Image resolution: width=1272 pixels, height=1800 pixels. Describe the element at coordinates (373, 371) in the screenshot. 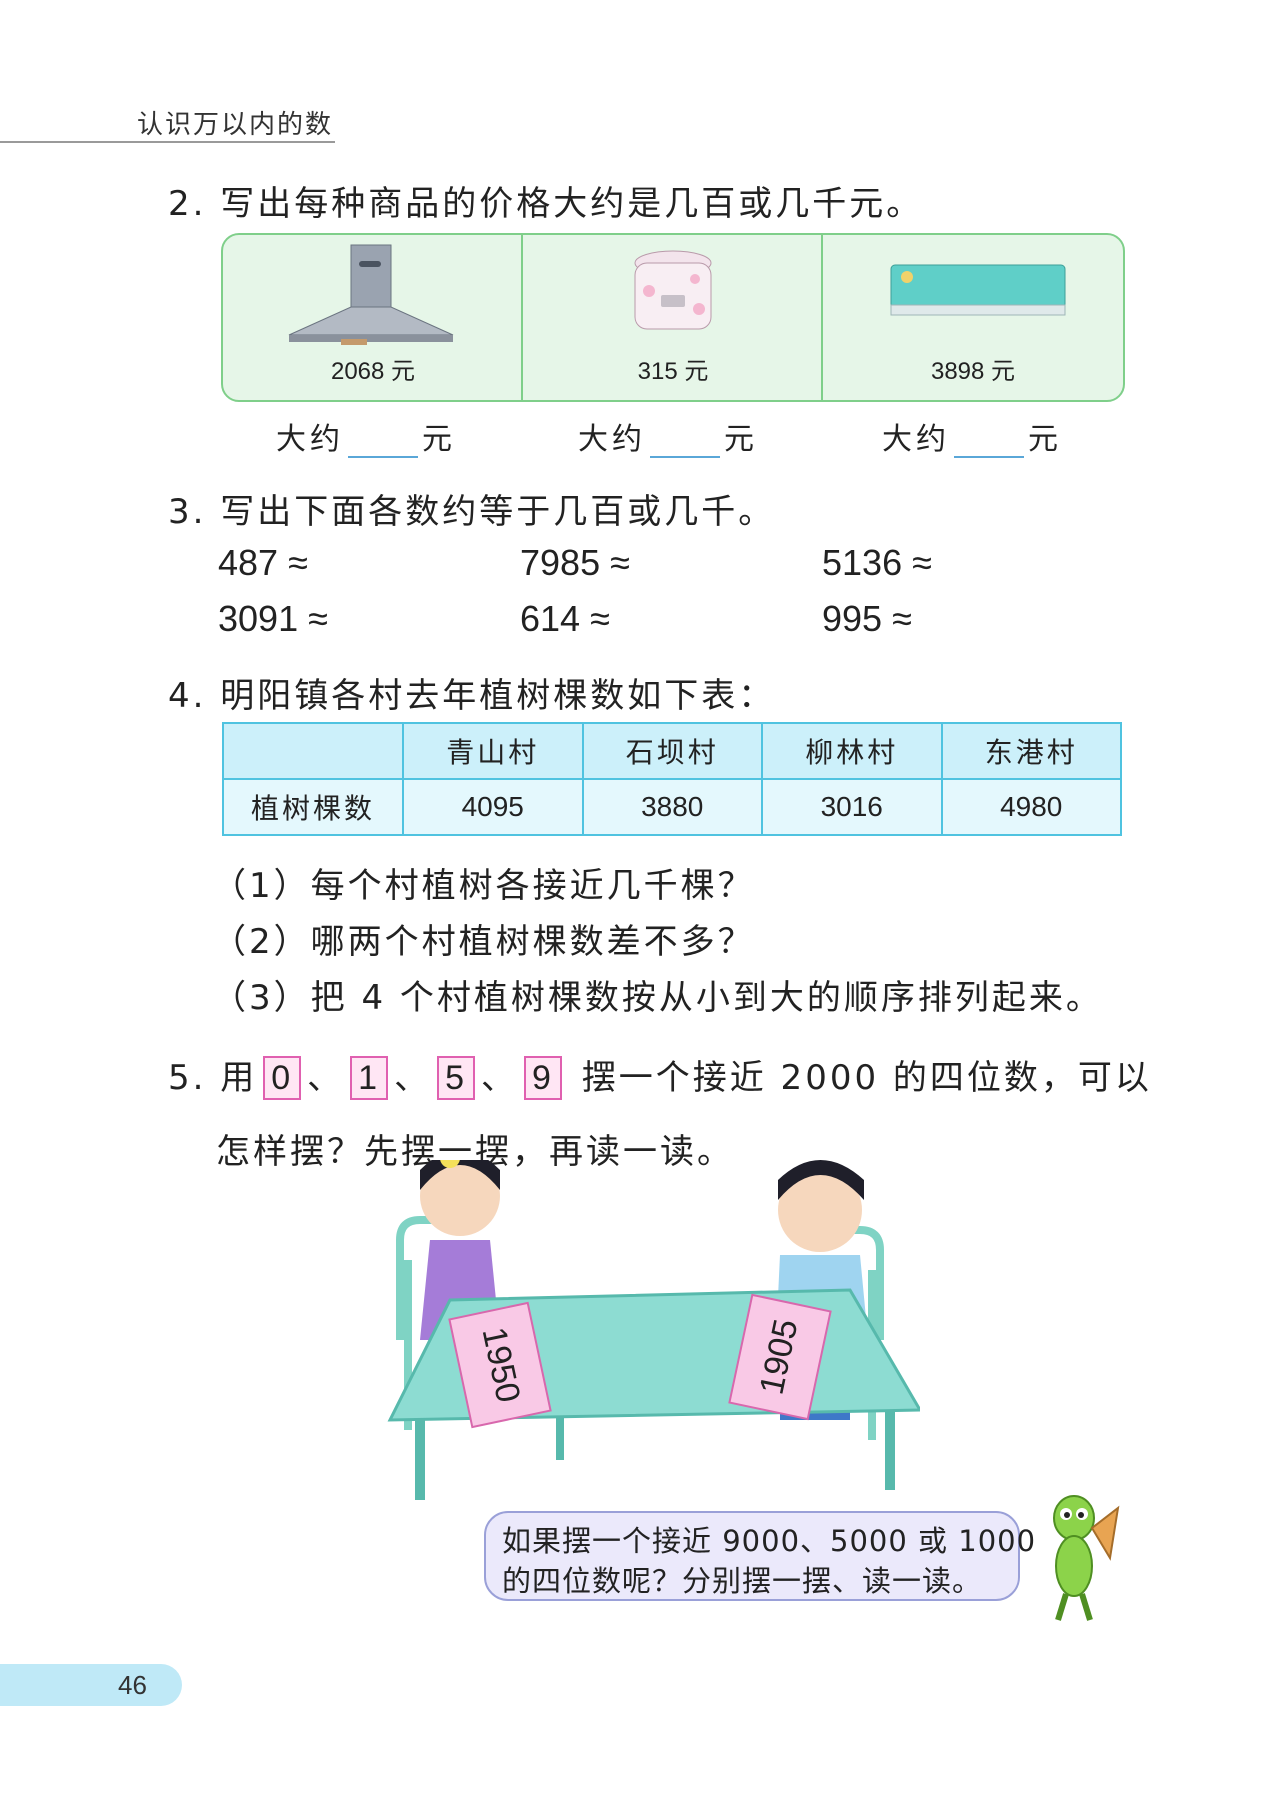

I see `price-range-hood: 2068 元` at that location.